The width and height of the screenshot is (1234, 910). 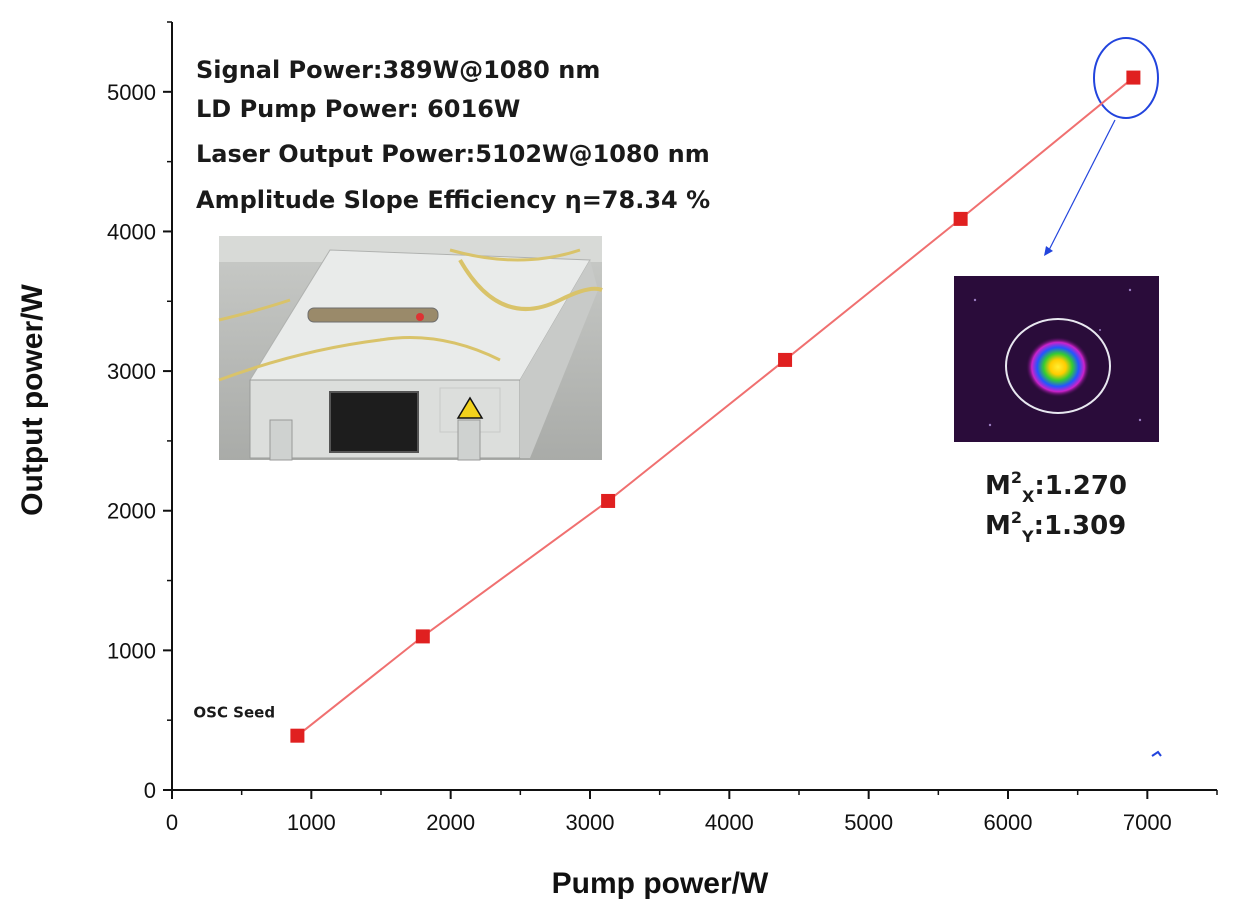 What do you see at coordinates (1056, 359) in the screenshot?
I see `beam-profile-image` at bounding box center [1056, 359].